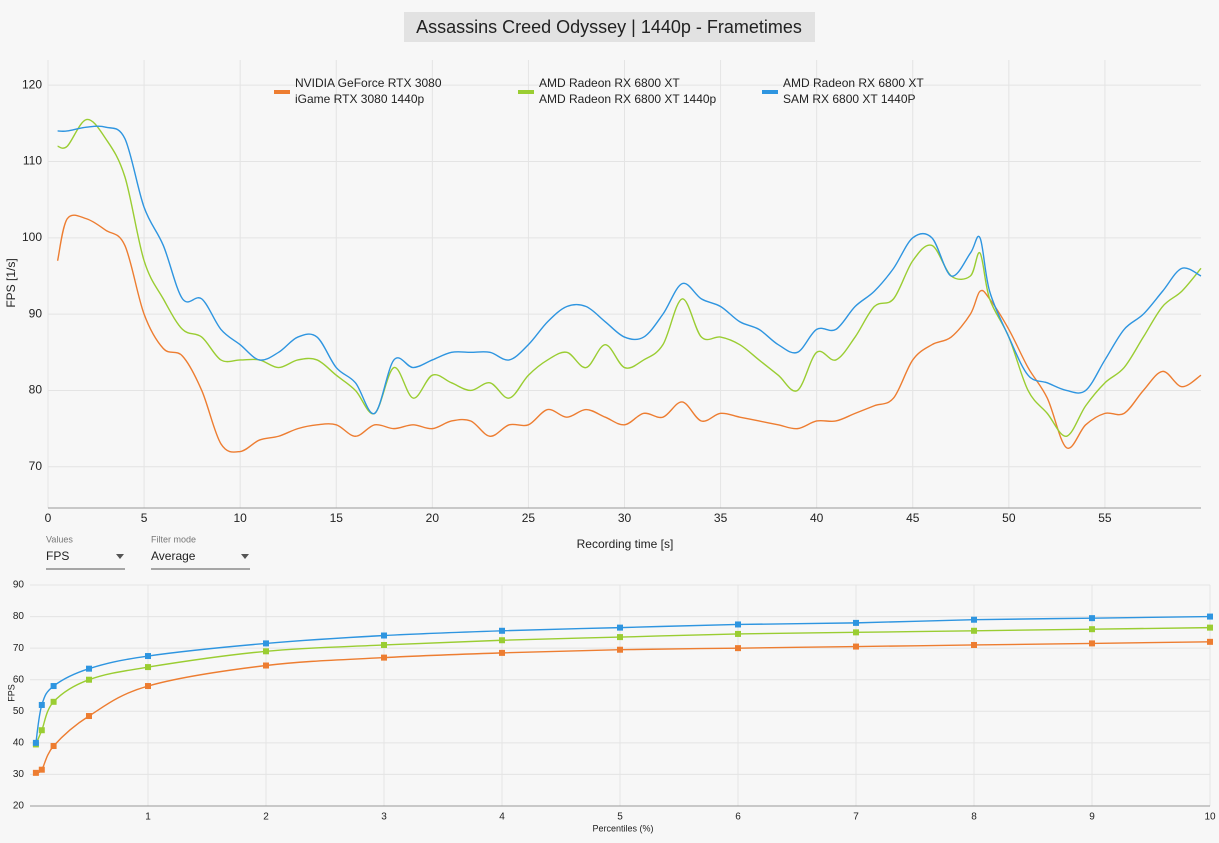 This screenshot has width=1219, height=843. I want to click on x-tick-label: 15, so click(337, 518).